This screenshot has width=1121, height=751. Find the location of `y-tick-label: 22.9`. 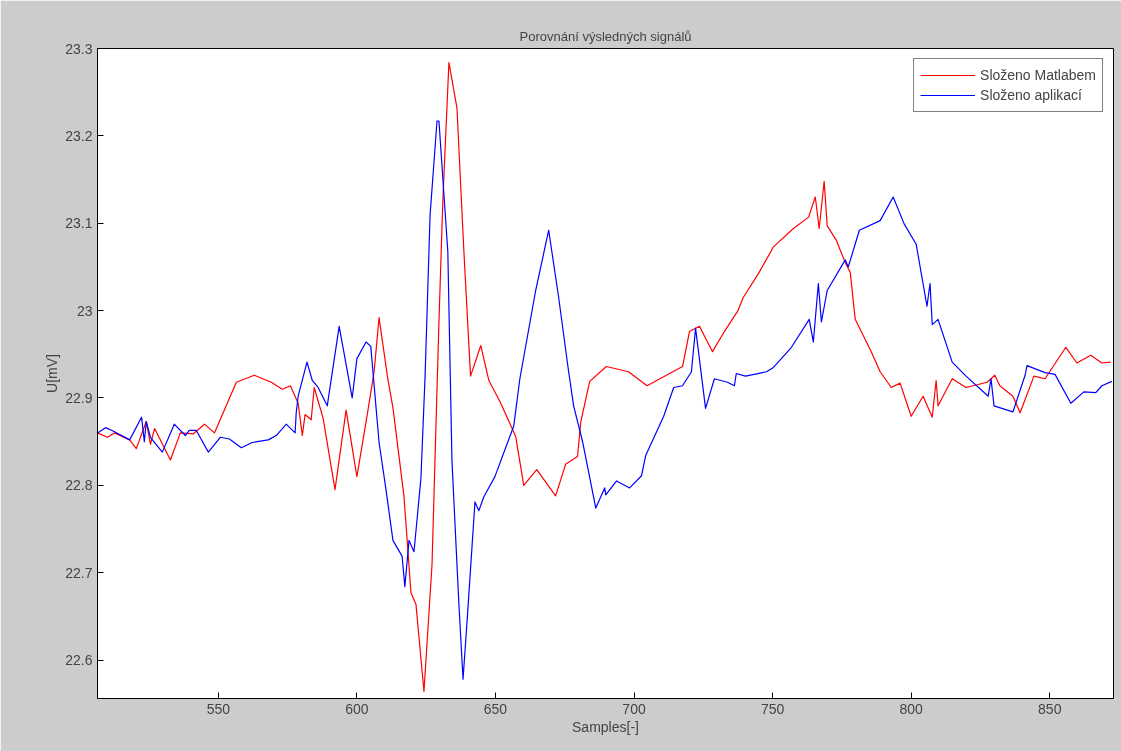

y-tick-label: 22.9 is located at coordinates (79, 397).